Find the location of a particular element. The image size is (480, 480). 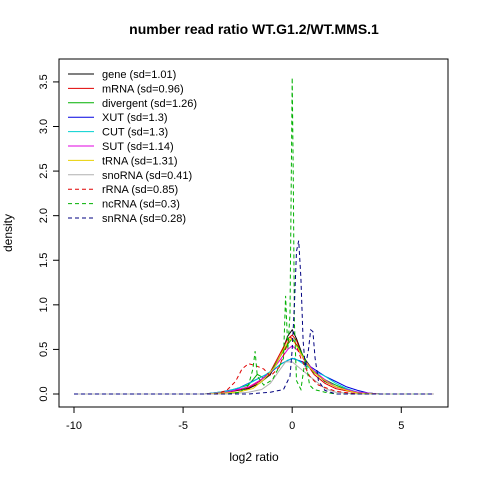

x-tick-label: 5 is located at coordinates (401, 426).